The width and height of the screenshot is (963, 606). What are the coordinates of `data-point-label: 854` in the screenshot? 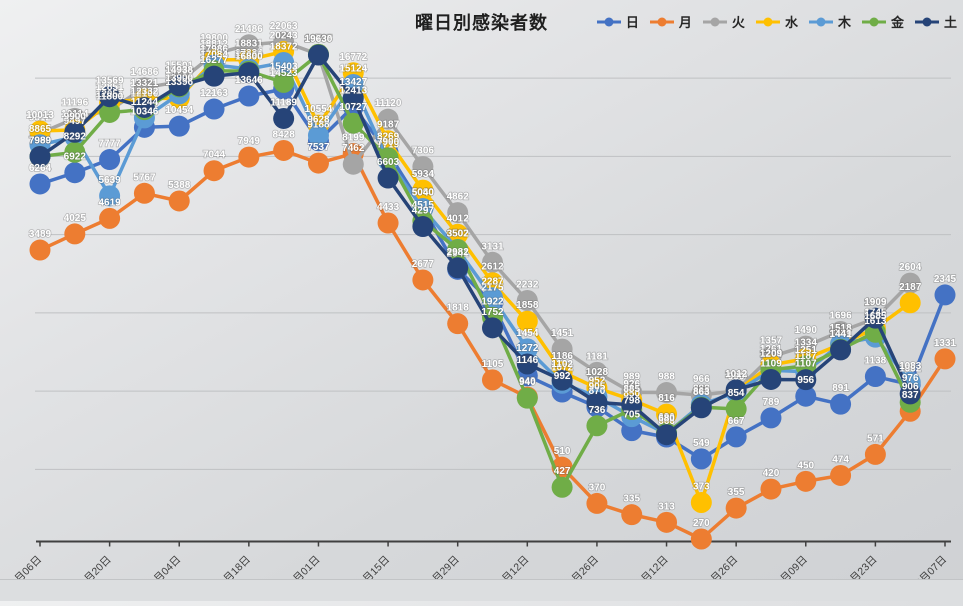 It's located at (736, 393).